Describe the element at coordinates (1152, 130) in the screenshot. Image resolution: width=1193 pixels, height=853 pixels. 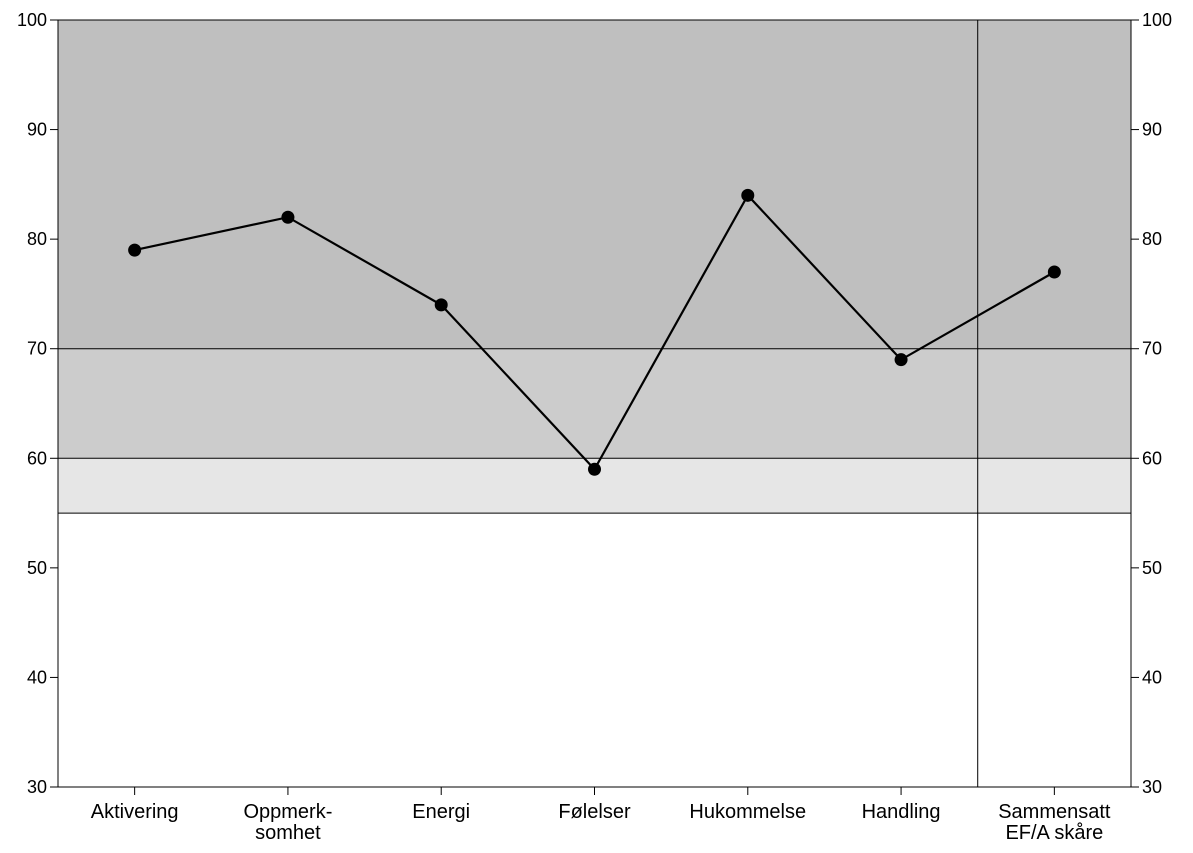
I see `y-tick-label-right: 90` at that location.